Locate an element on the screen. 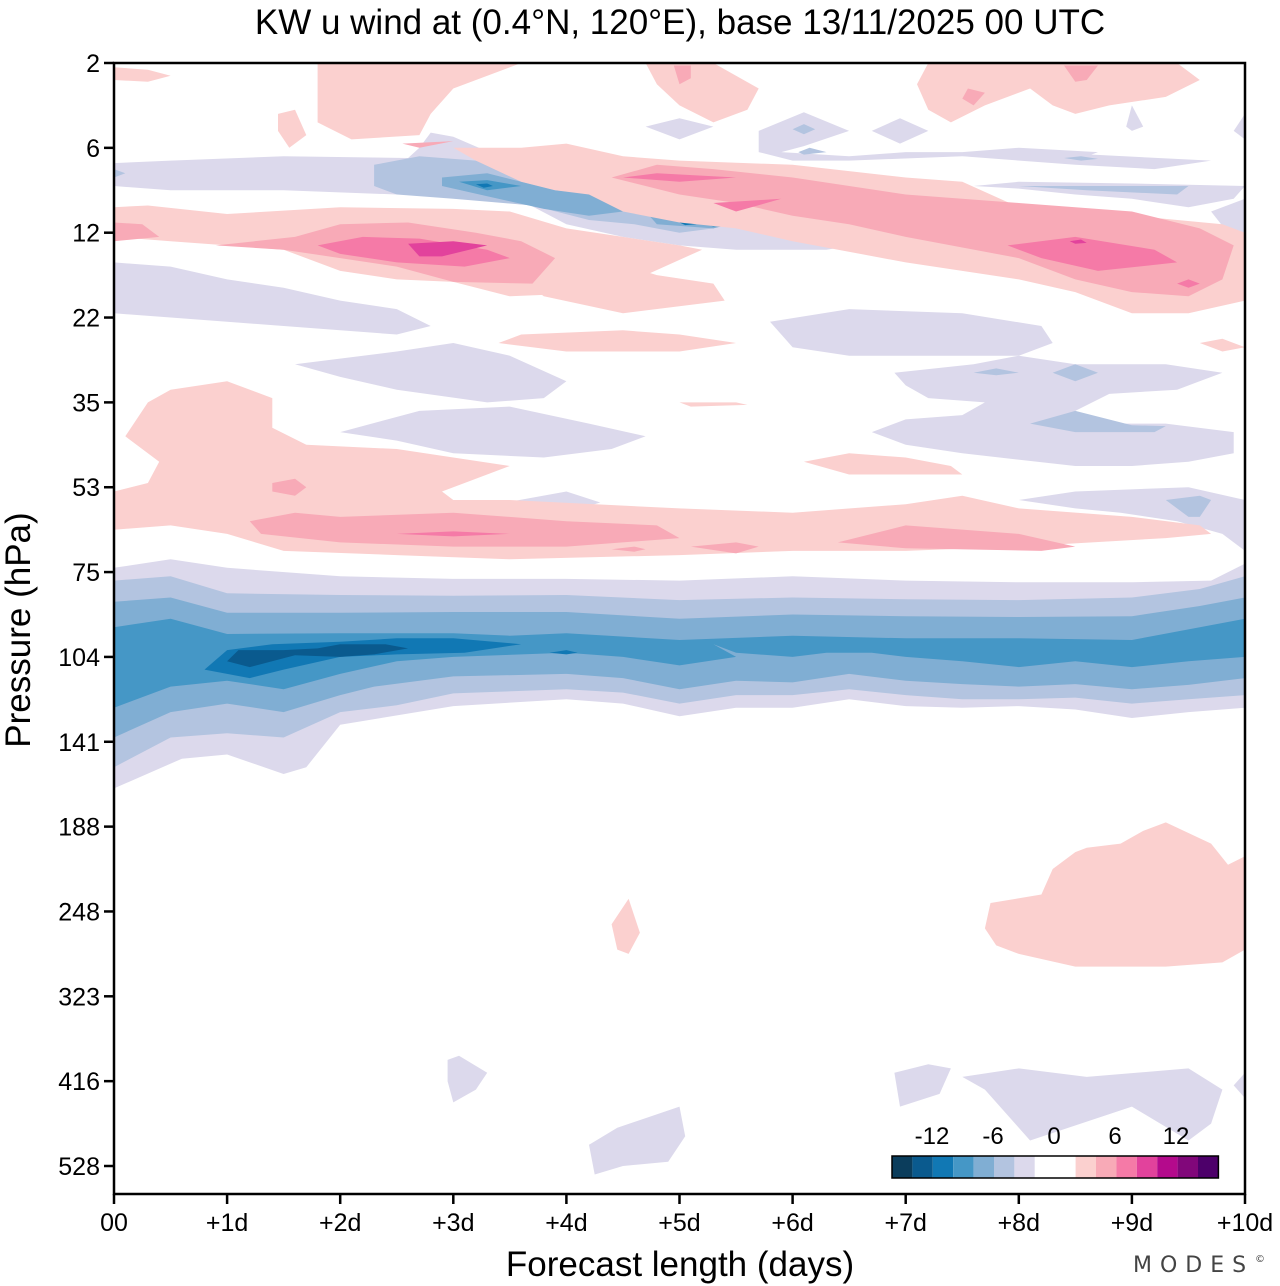  x-tick-label: +4d is located at coordinates (566, 1223).